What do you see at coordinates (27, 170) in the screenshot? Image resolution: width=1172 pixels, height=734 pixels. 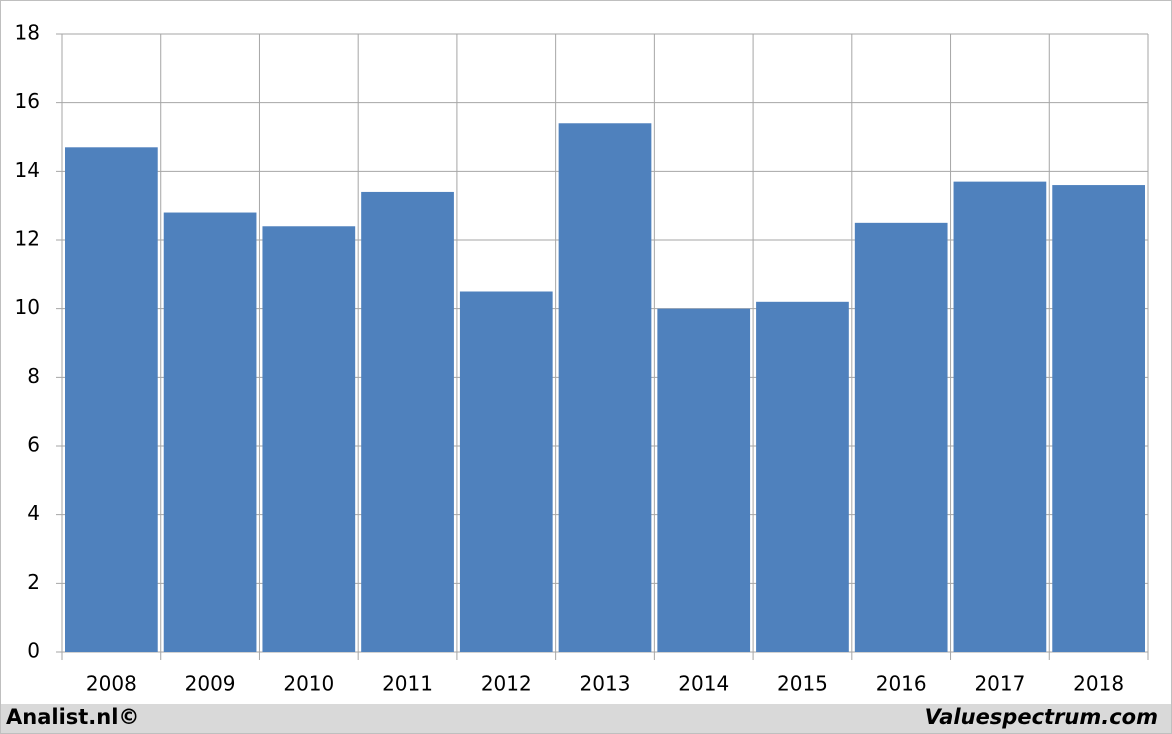 I see `y-tick-label: 14` at bounding box center [27, 170].